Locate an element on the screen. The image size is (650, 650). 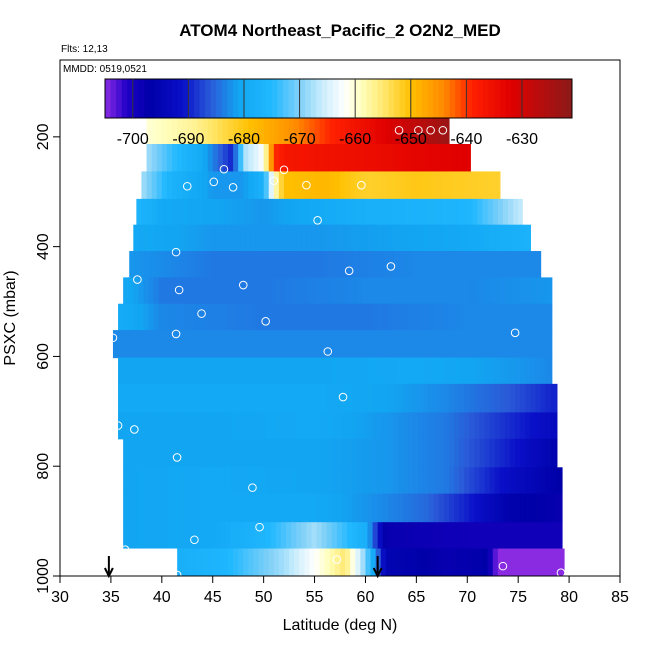
x-tick-label: 35 is located at coordinates (111, 597).